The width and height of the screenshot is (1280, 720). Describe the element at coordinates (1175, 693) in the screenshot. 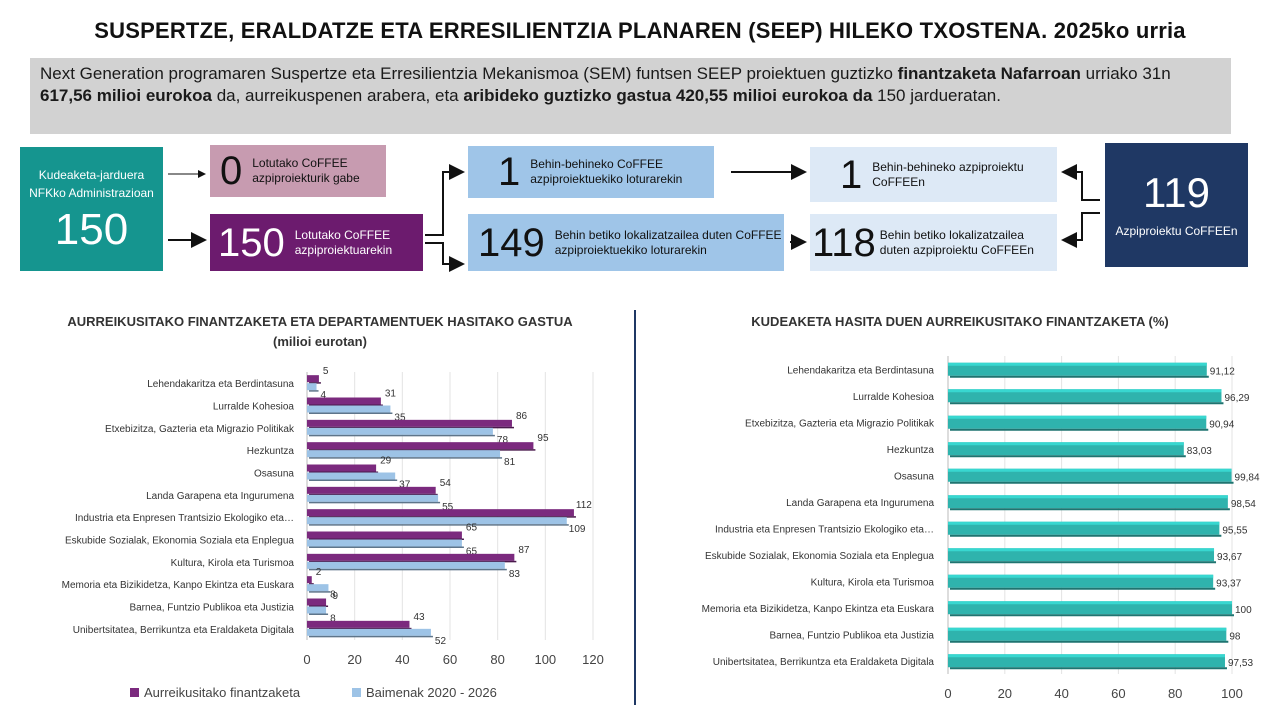

I see `right-x-tick-label: 80` at that location.